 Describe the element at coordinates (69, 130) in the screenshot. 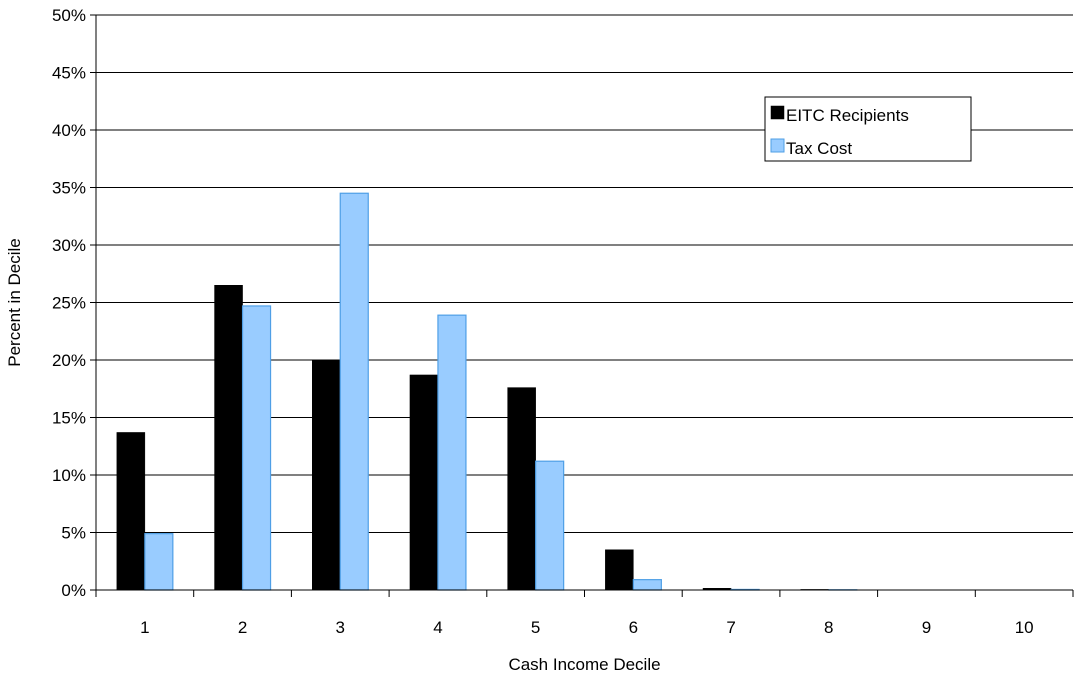

I see `y-tick-label: 40%` at that location.